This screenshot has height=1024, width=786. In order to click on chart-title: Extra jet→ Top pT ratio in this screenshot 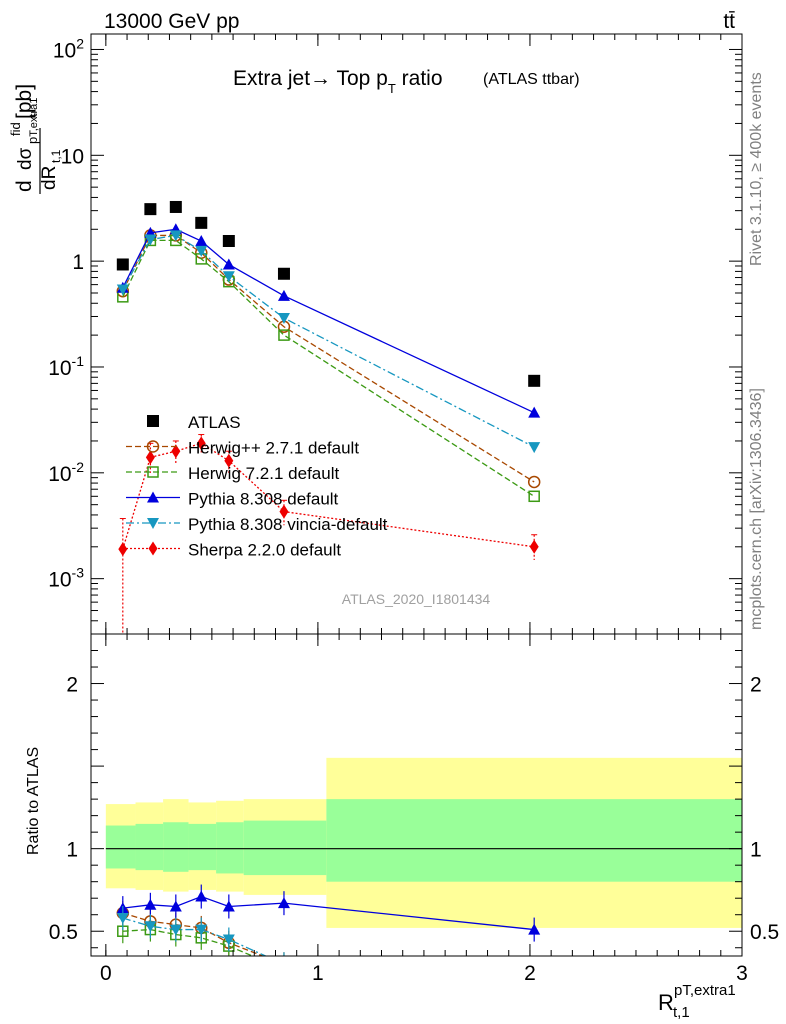, I will do `click(338, 81)`.